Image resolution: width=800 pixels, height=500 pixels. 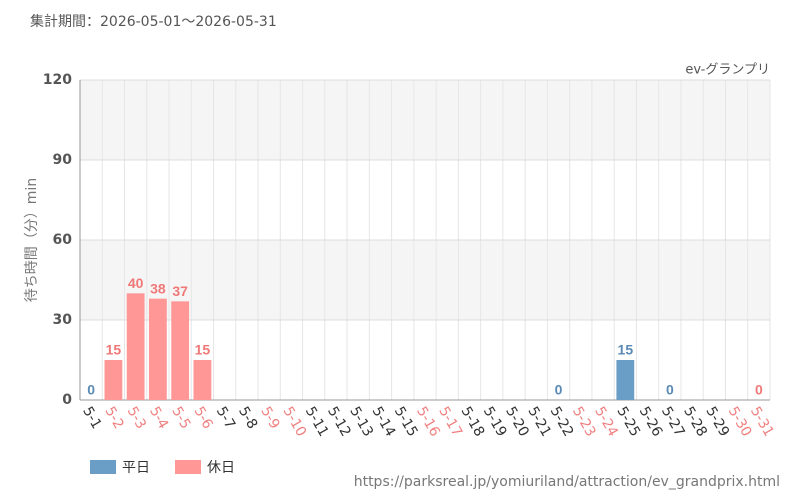 What do you see at coordinates (158, 418) in the screenshot?
I see `x-tick-label: 5-4` at bounding box center [158, 418].